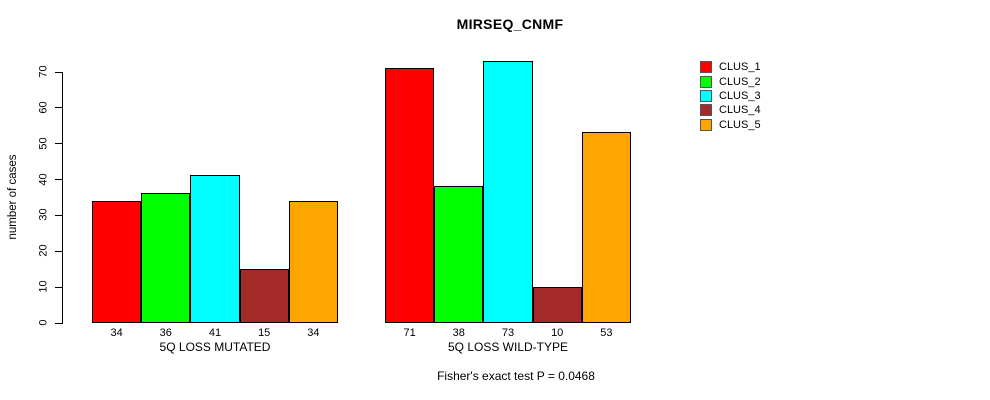  I want to click on bar-value-label: 73, so click(508, 333).